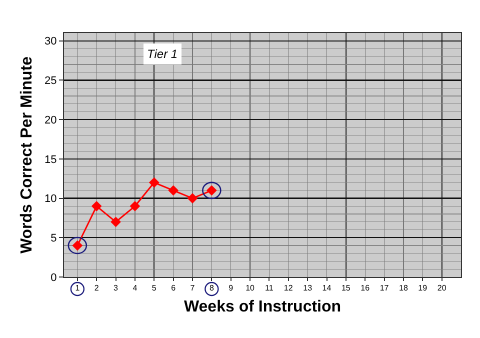 This screenshot has width=480, height=338. I want to click on y-axis-title: Words Correct Per Minute, so click(27, 155).